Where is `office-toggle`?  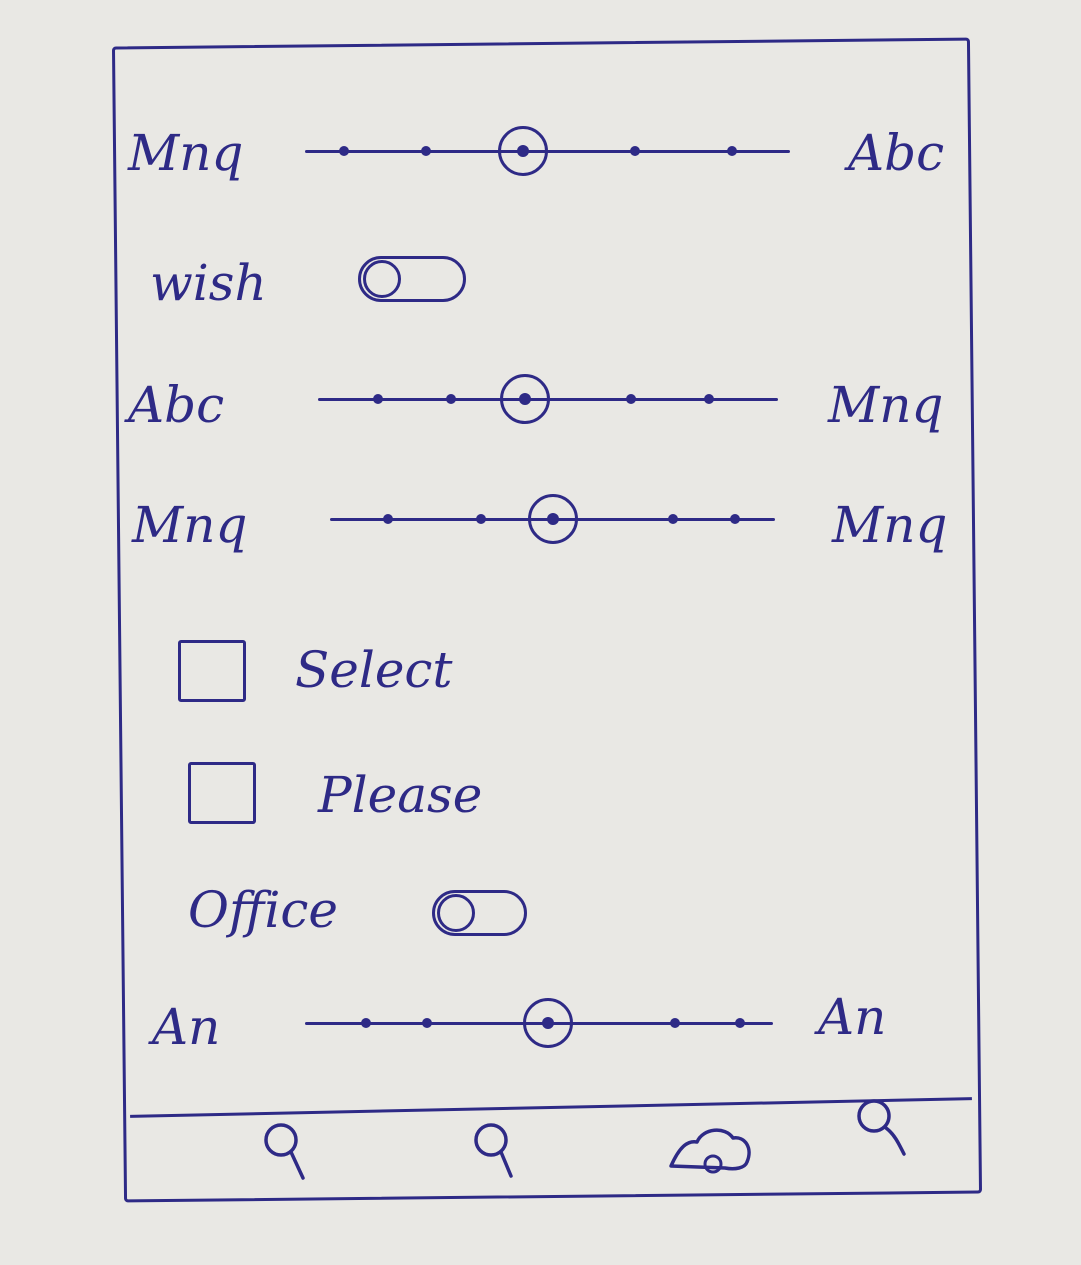
office-toggle is located at coordinates (479, 913).